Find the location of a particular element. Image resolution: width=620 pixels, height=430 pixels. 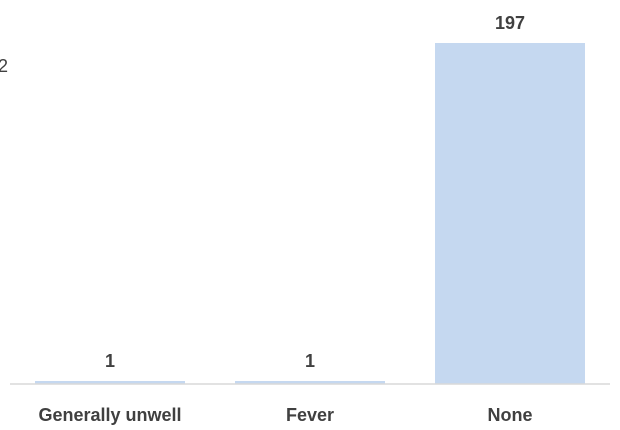

bar-generally-unwell is located at coordinates (110, 382).